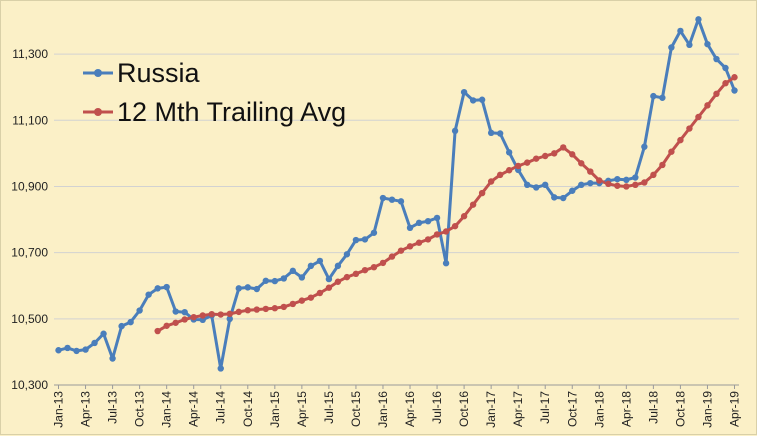 Image resolution: width=757 pixels, height=436 pixels. I want to click on x-tick-label: Apr-14, so click(194, 409).